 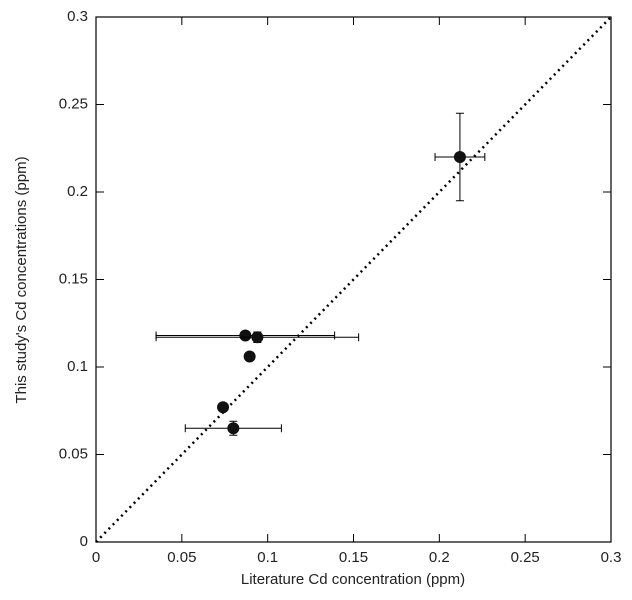 What do you see at coordinates (181, 557) in the screenshot?
I see `x-tick-label: 0.05` at bounding box center [181, 557].